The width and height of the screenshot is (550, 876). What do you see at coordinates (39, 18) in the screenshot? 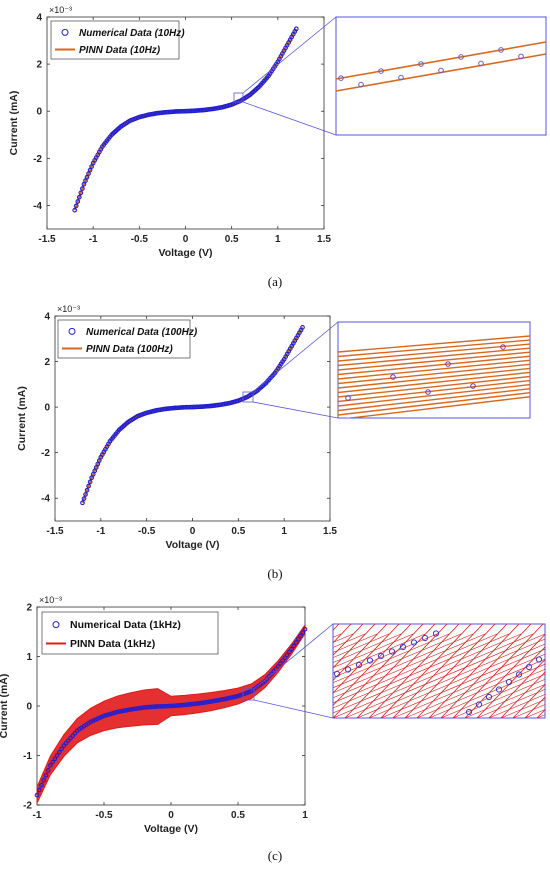
I see `y-tick-label: 4` at bounding box center [39, 18].